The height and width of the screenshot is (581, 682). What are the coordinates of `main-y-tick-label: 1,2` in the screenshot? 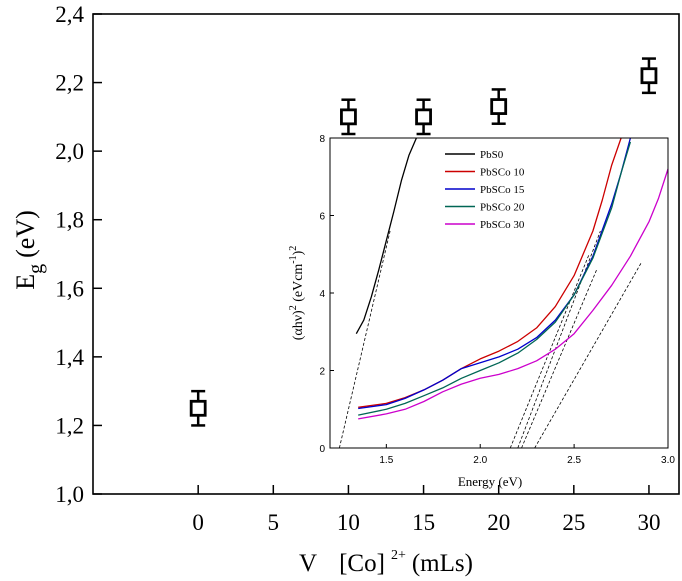 It's located at (69, 425).